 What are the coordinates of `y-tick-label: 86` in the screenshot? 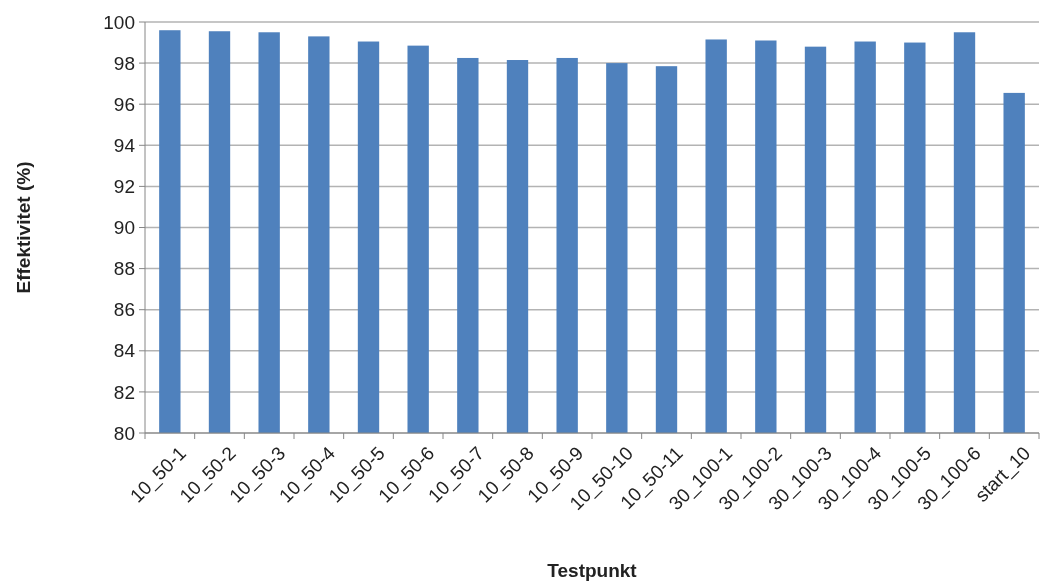 It's located at (124, 310).